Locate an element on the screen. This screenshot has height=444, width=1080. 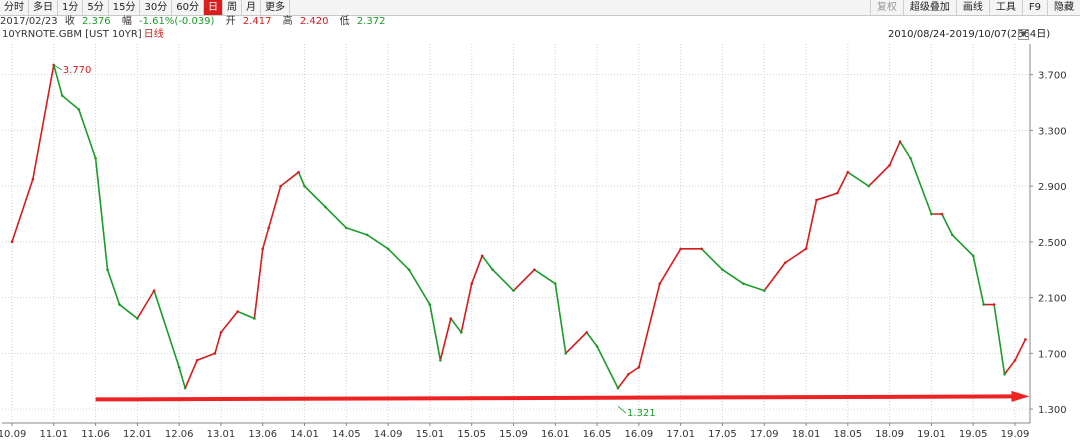
x-tick-label: 19.01 is located at coordinates (931, 434).